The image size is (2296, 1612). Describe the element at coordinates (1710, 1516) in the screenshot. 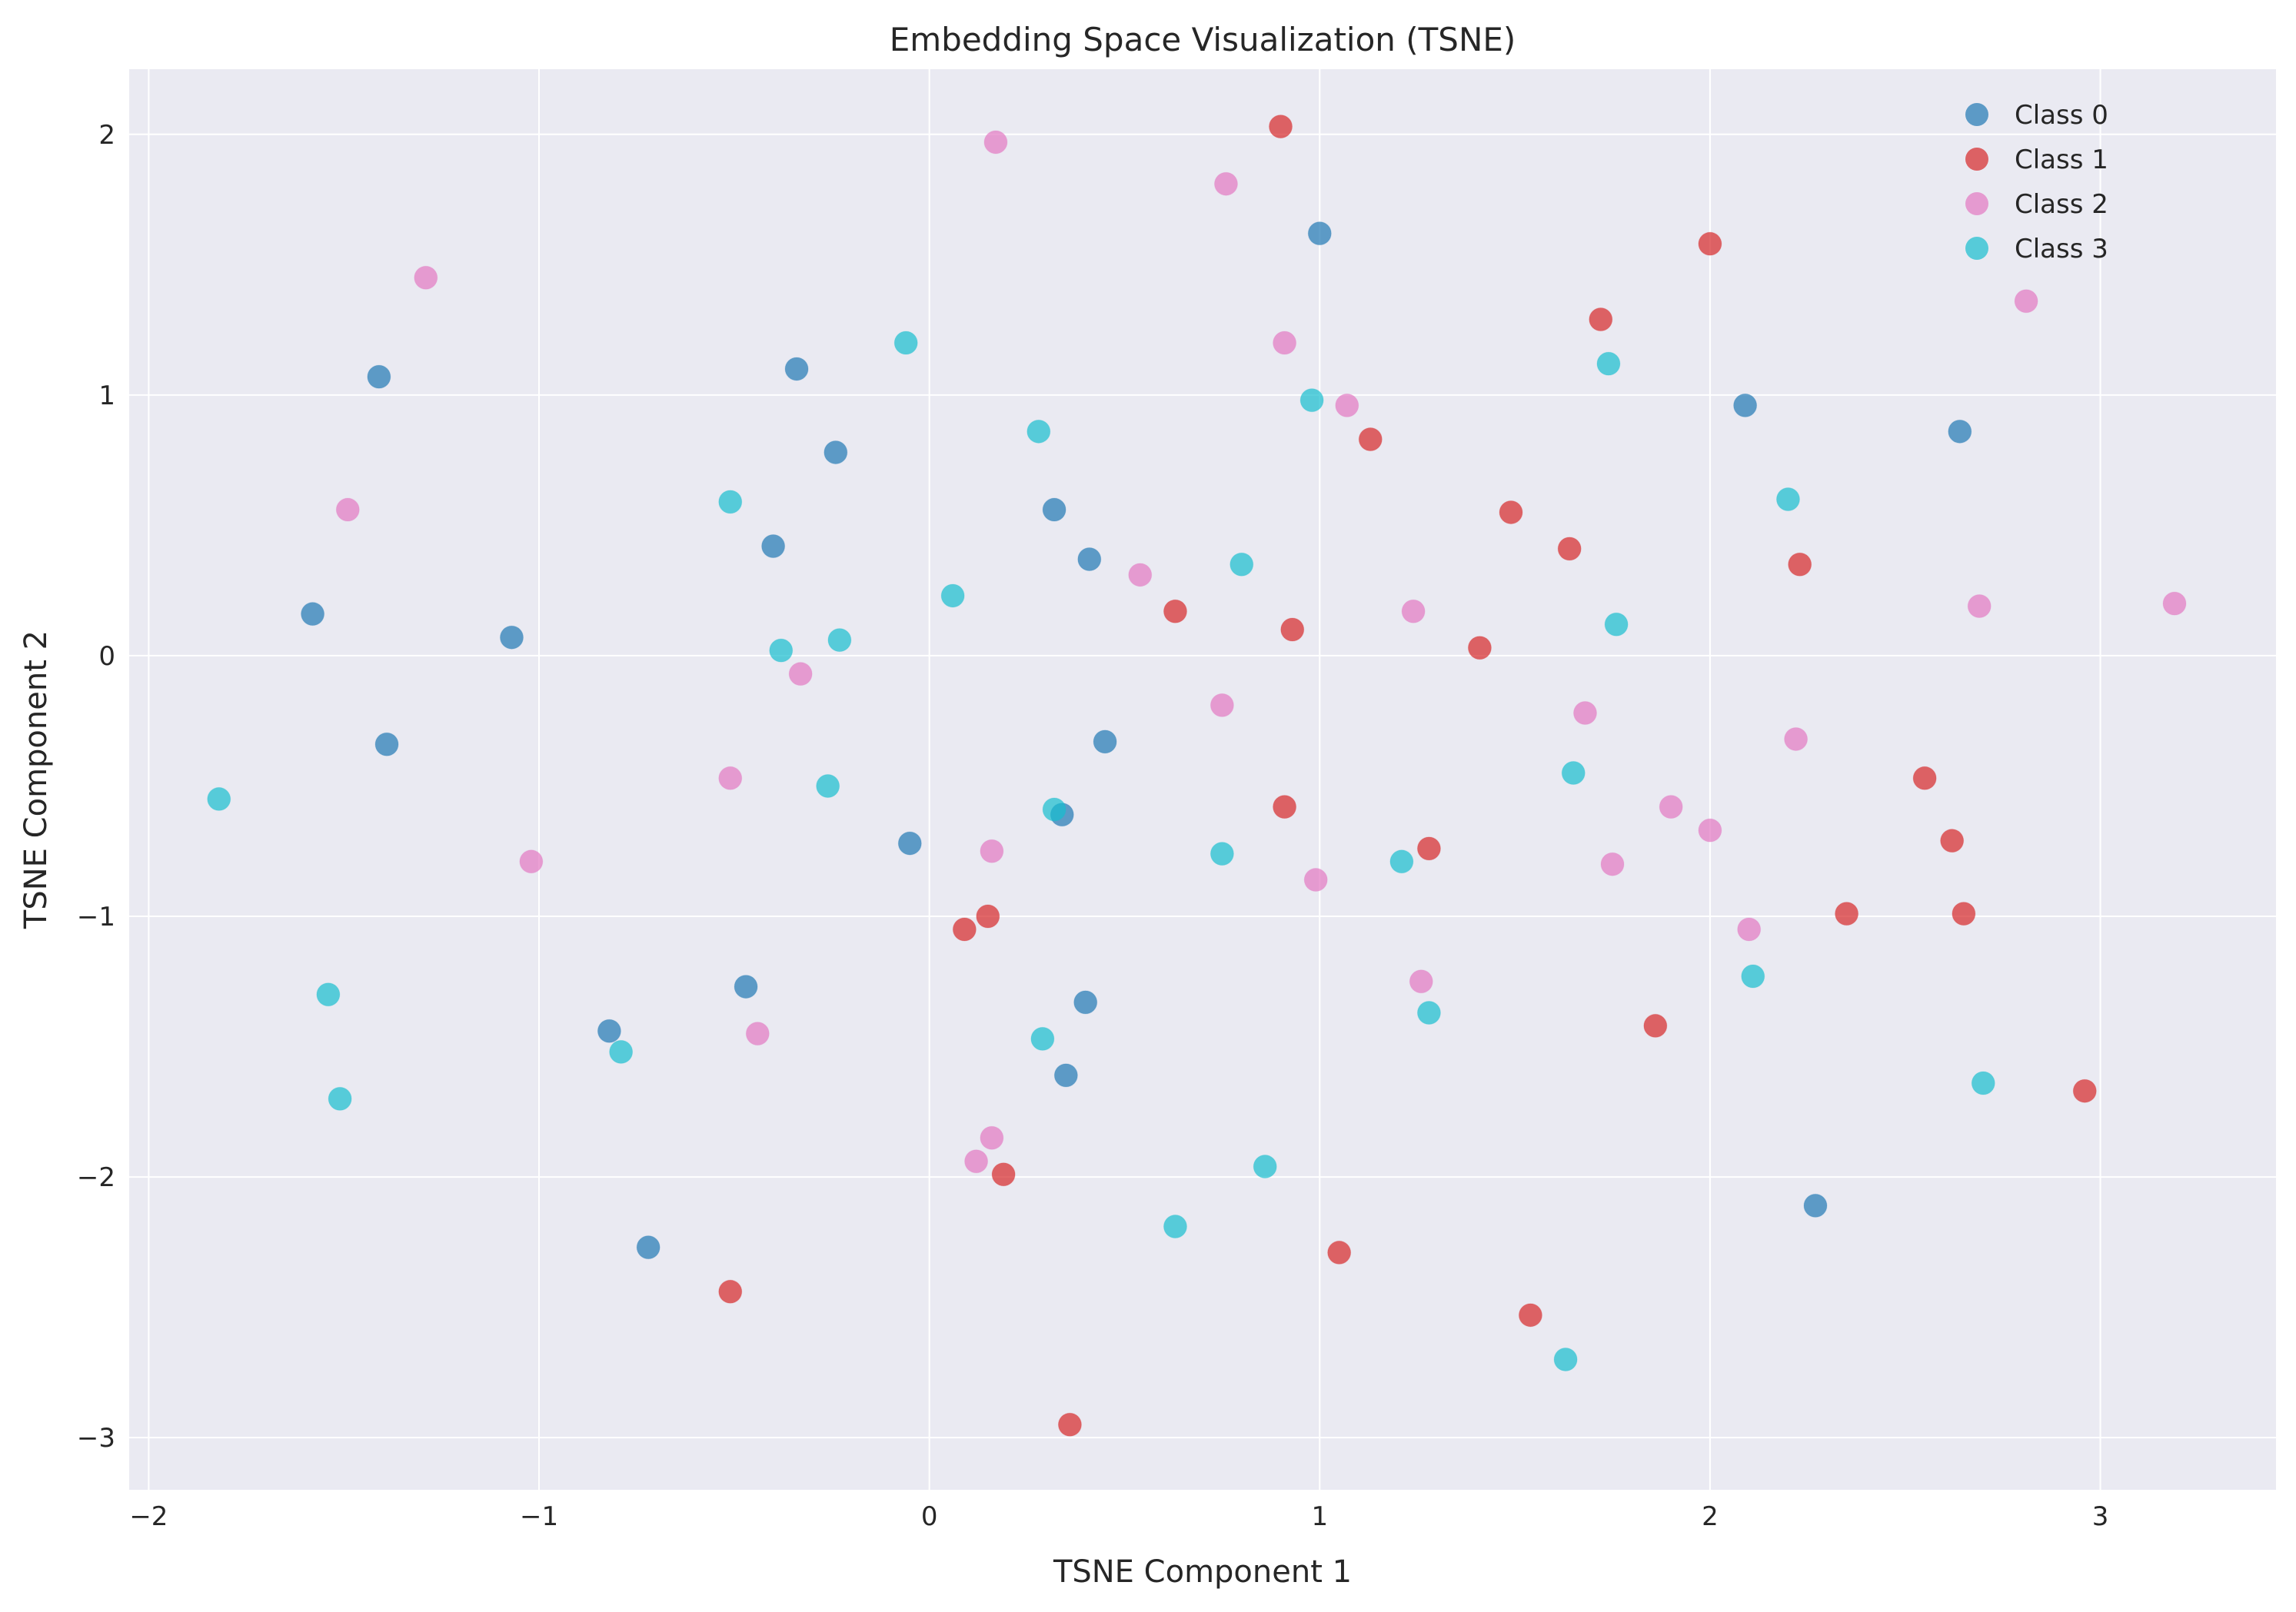

I see `x-tick-label: 2` at that location.